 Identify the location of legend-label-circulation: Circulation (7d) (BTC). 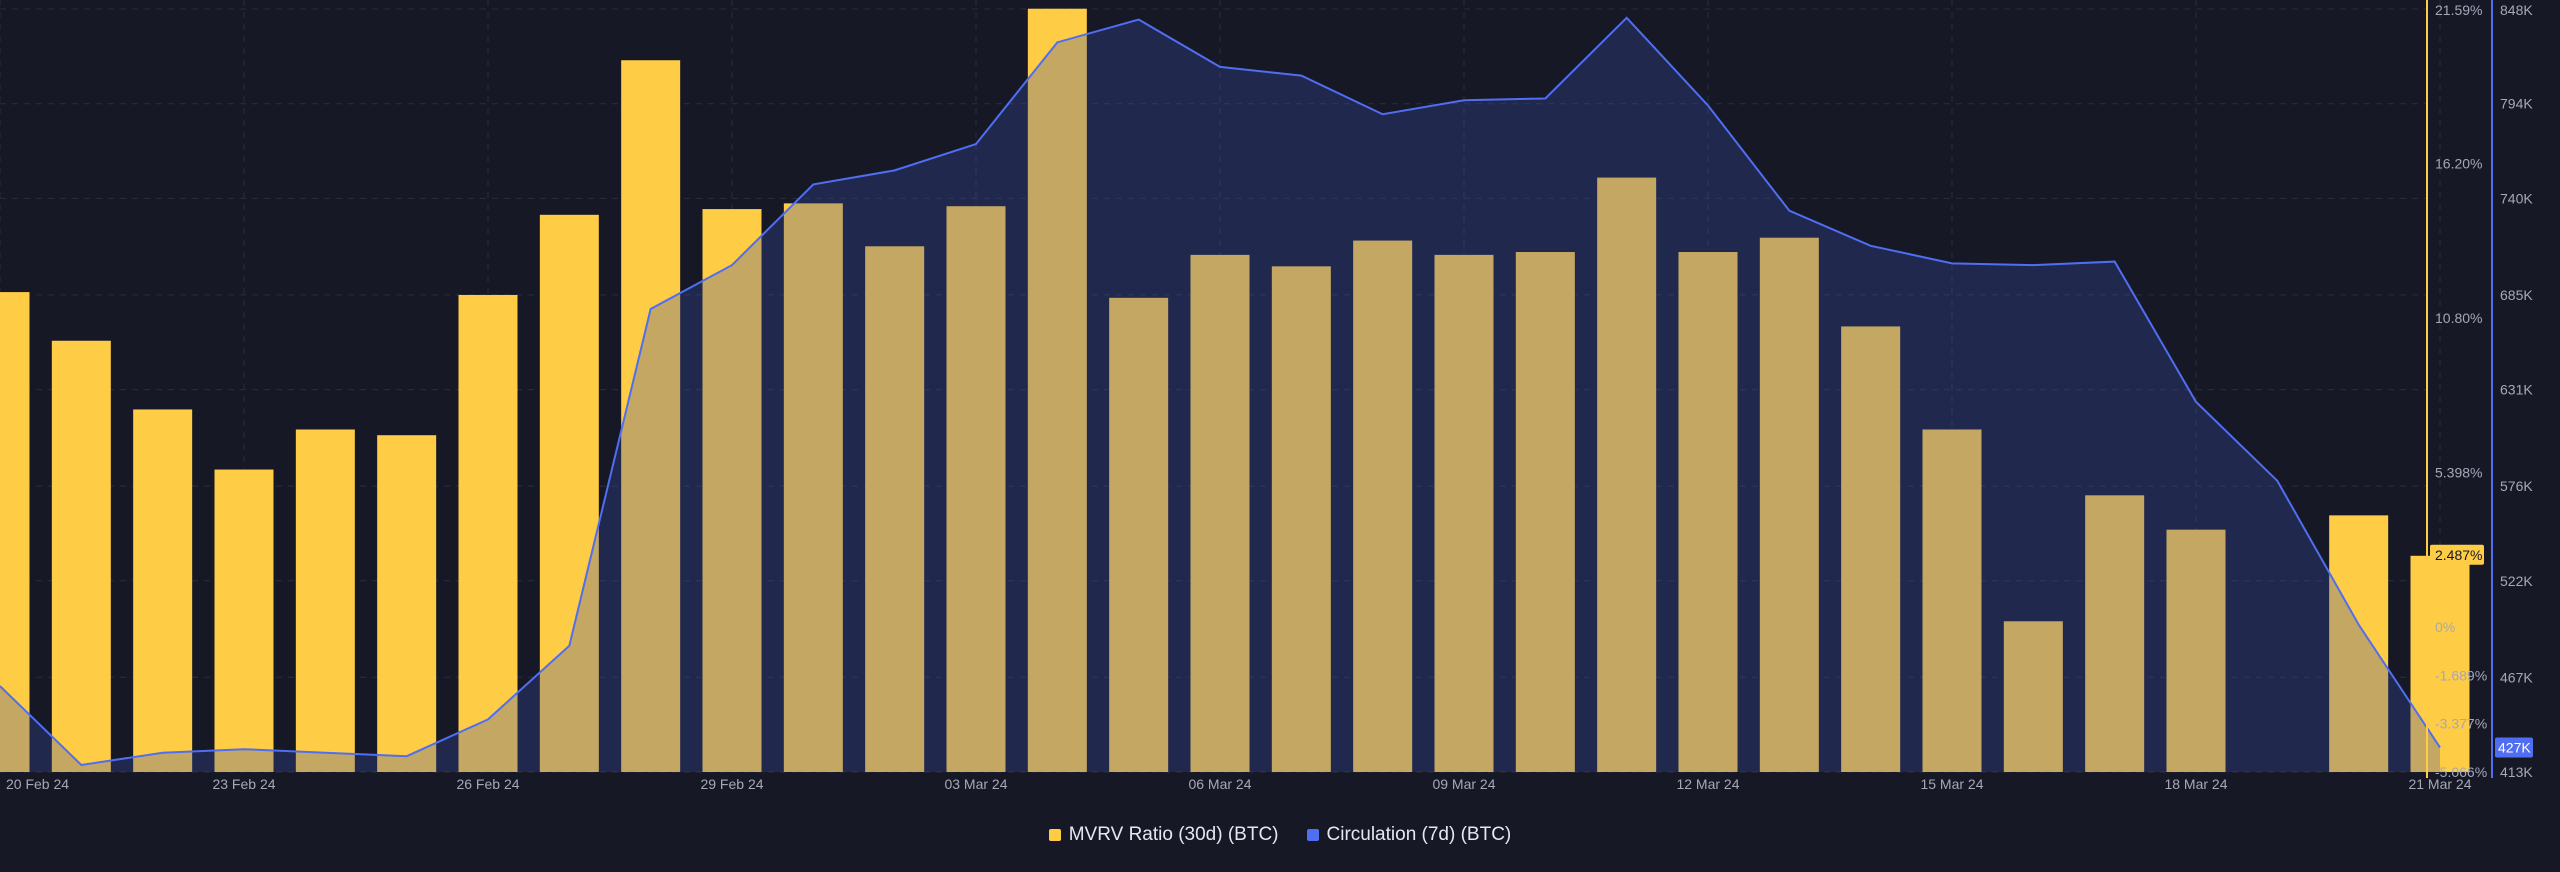
(1419, 834).